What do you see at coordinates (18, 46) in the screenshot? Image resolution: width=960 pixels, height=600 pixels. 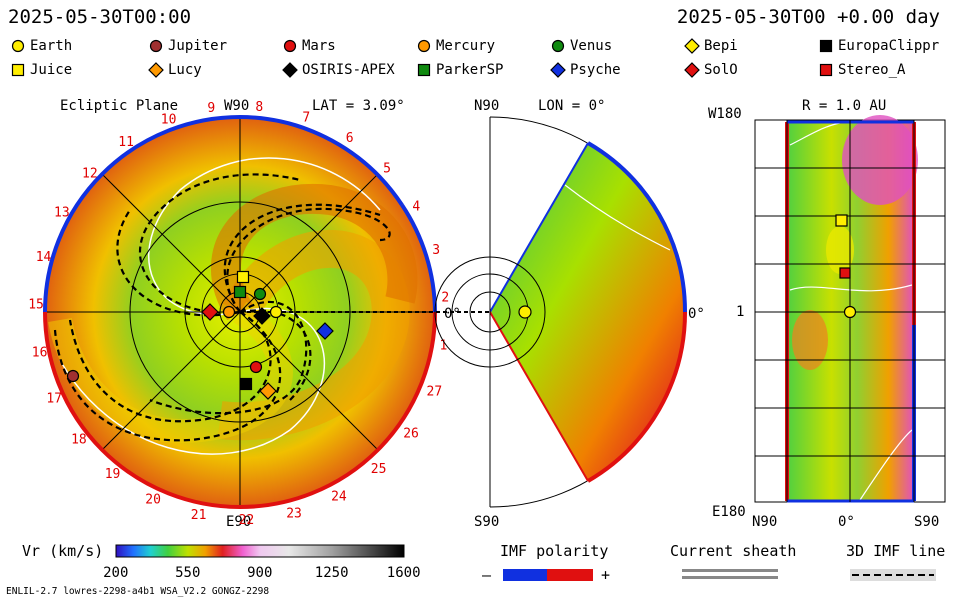 I see `circle-marker-icon` at bounding box center [18, 46].